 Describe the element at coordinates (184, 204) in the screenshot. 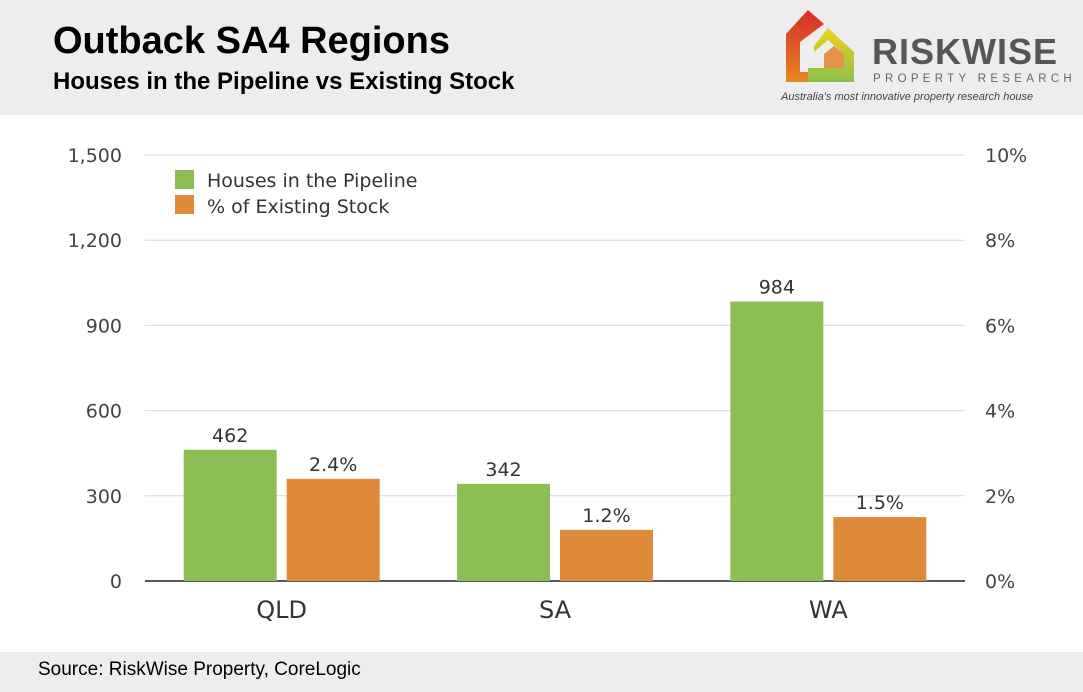

I see `legend-swatch-stock` at that location.